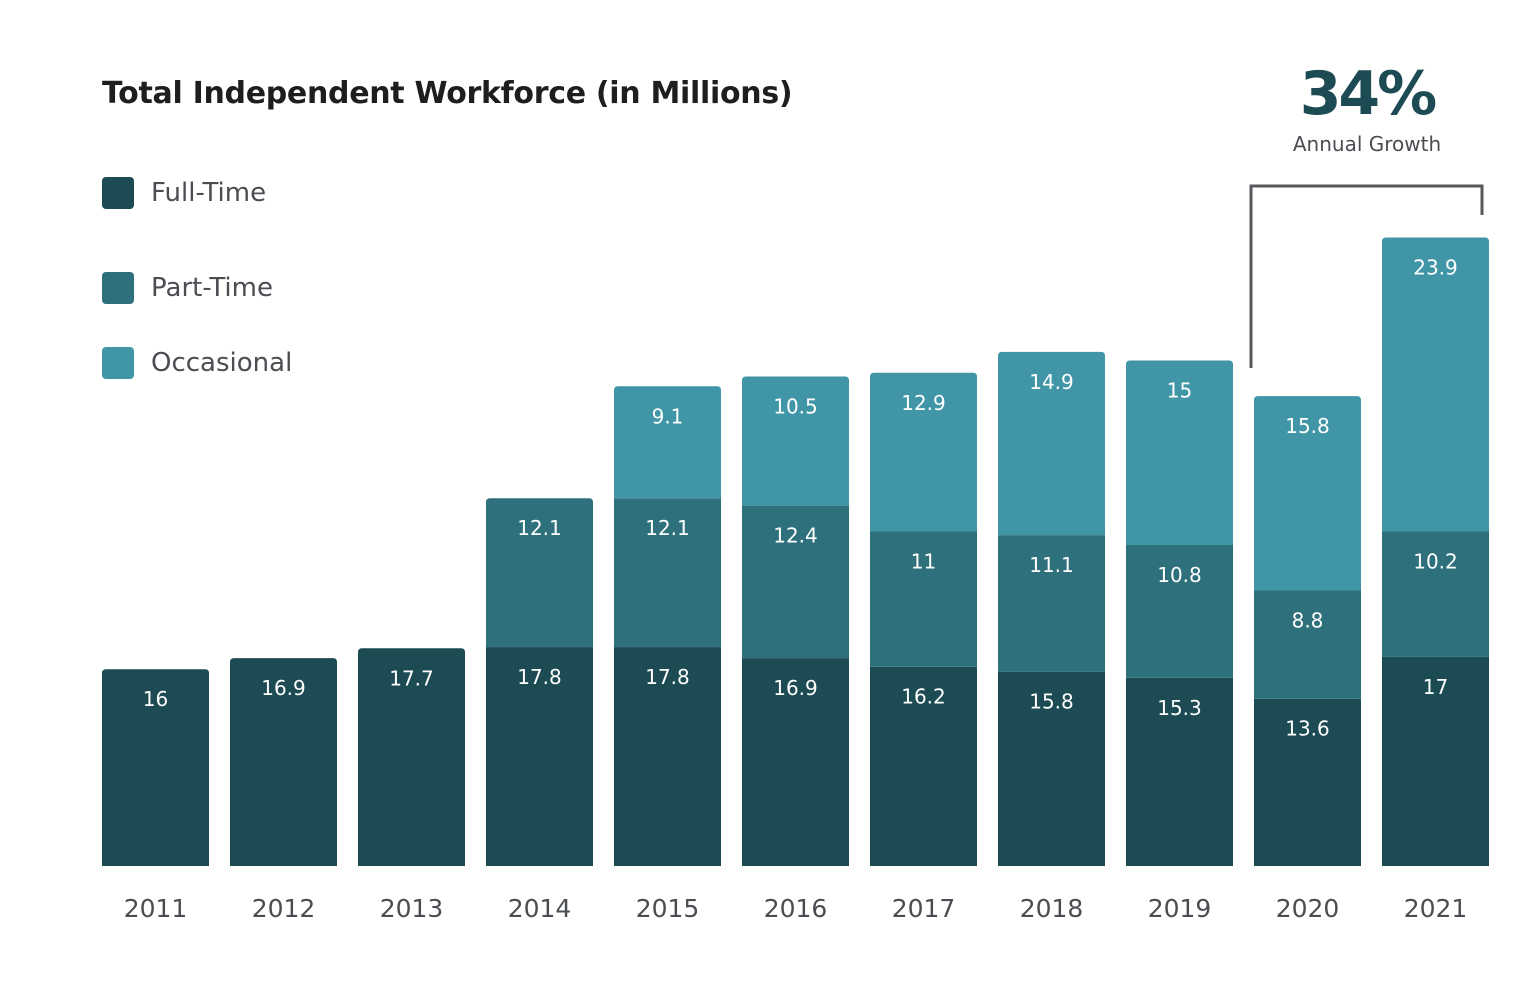 Image resolution: width=1534 pixels, height=996 pixels. What do you see at coordinates (284, 908) in the screenshot?
I see `x-tick-label: 2012` at bounding box center [284, 908].